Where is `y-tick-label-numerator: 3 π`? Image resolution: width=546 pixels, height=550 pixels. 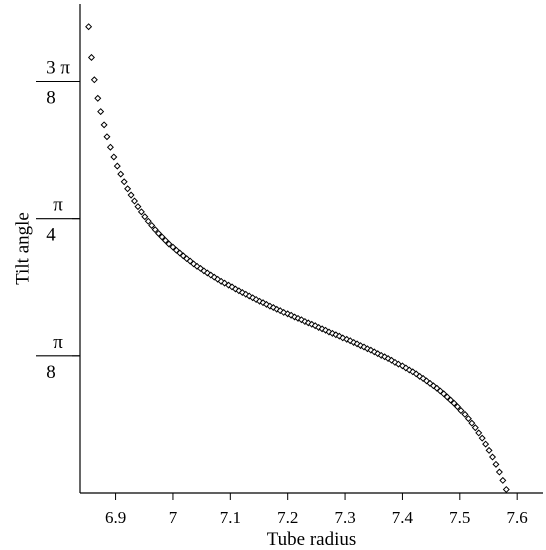
y-tick-label-numerator: 3 π is located at coordinates (58, 68).